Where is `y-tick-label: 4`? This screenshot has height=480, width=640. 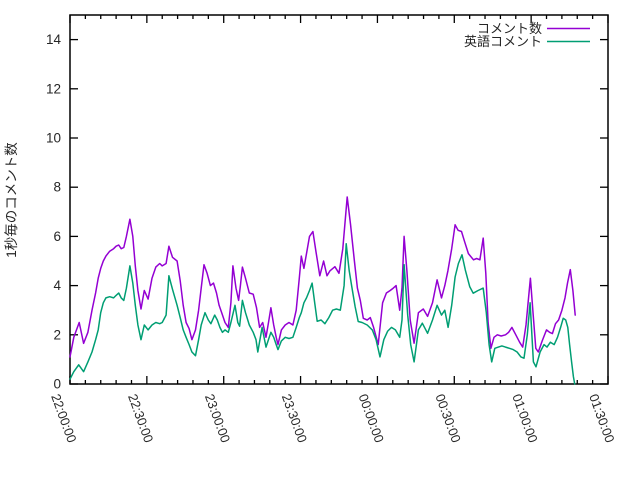 y-tick-label: 4 is located at coordinates (57, 285).